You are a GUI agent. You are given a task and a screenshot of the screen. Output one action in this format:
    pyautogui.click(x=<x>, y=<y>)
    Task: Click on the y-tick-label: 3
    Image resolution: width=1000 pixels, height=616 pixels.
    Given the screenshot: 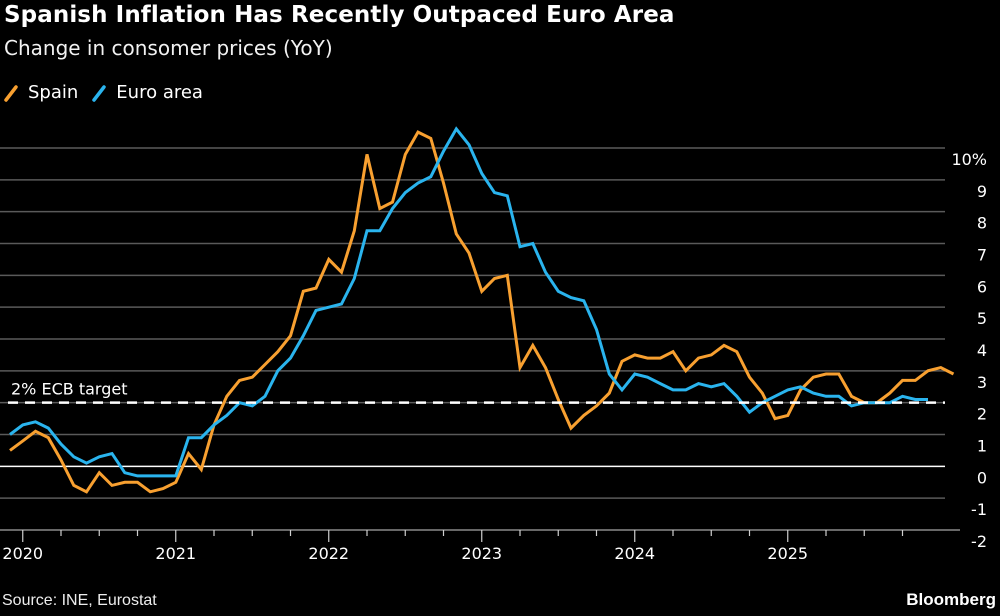 What is the action you would take?
    pyautogui.click(x=982, y=382)
    